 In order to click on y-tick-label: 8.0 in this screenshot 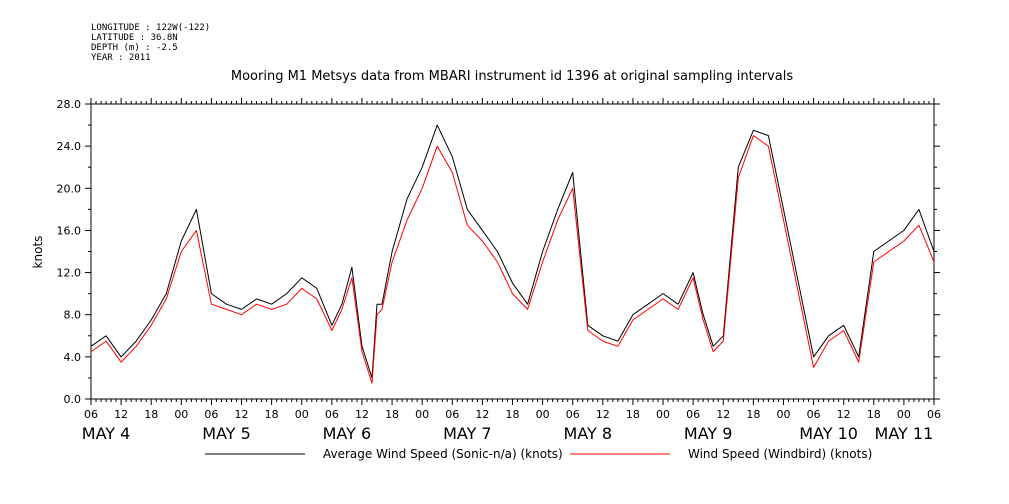, I will do `click(73, 315)`.